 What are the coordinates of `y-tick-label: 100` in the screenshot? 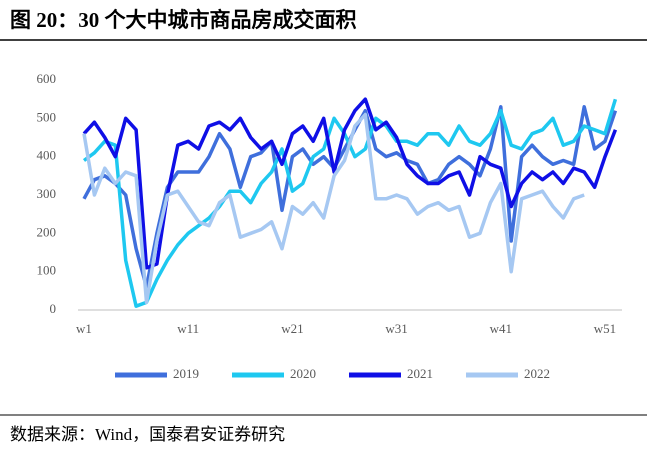 It's located at (47, 270).